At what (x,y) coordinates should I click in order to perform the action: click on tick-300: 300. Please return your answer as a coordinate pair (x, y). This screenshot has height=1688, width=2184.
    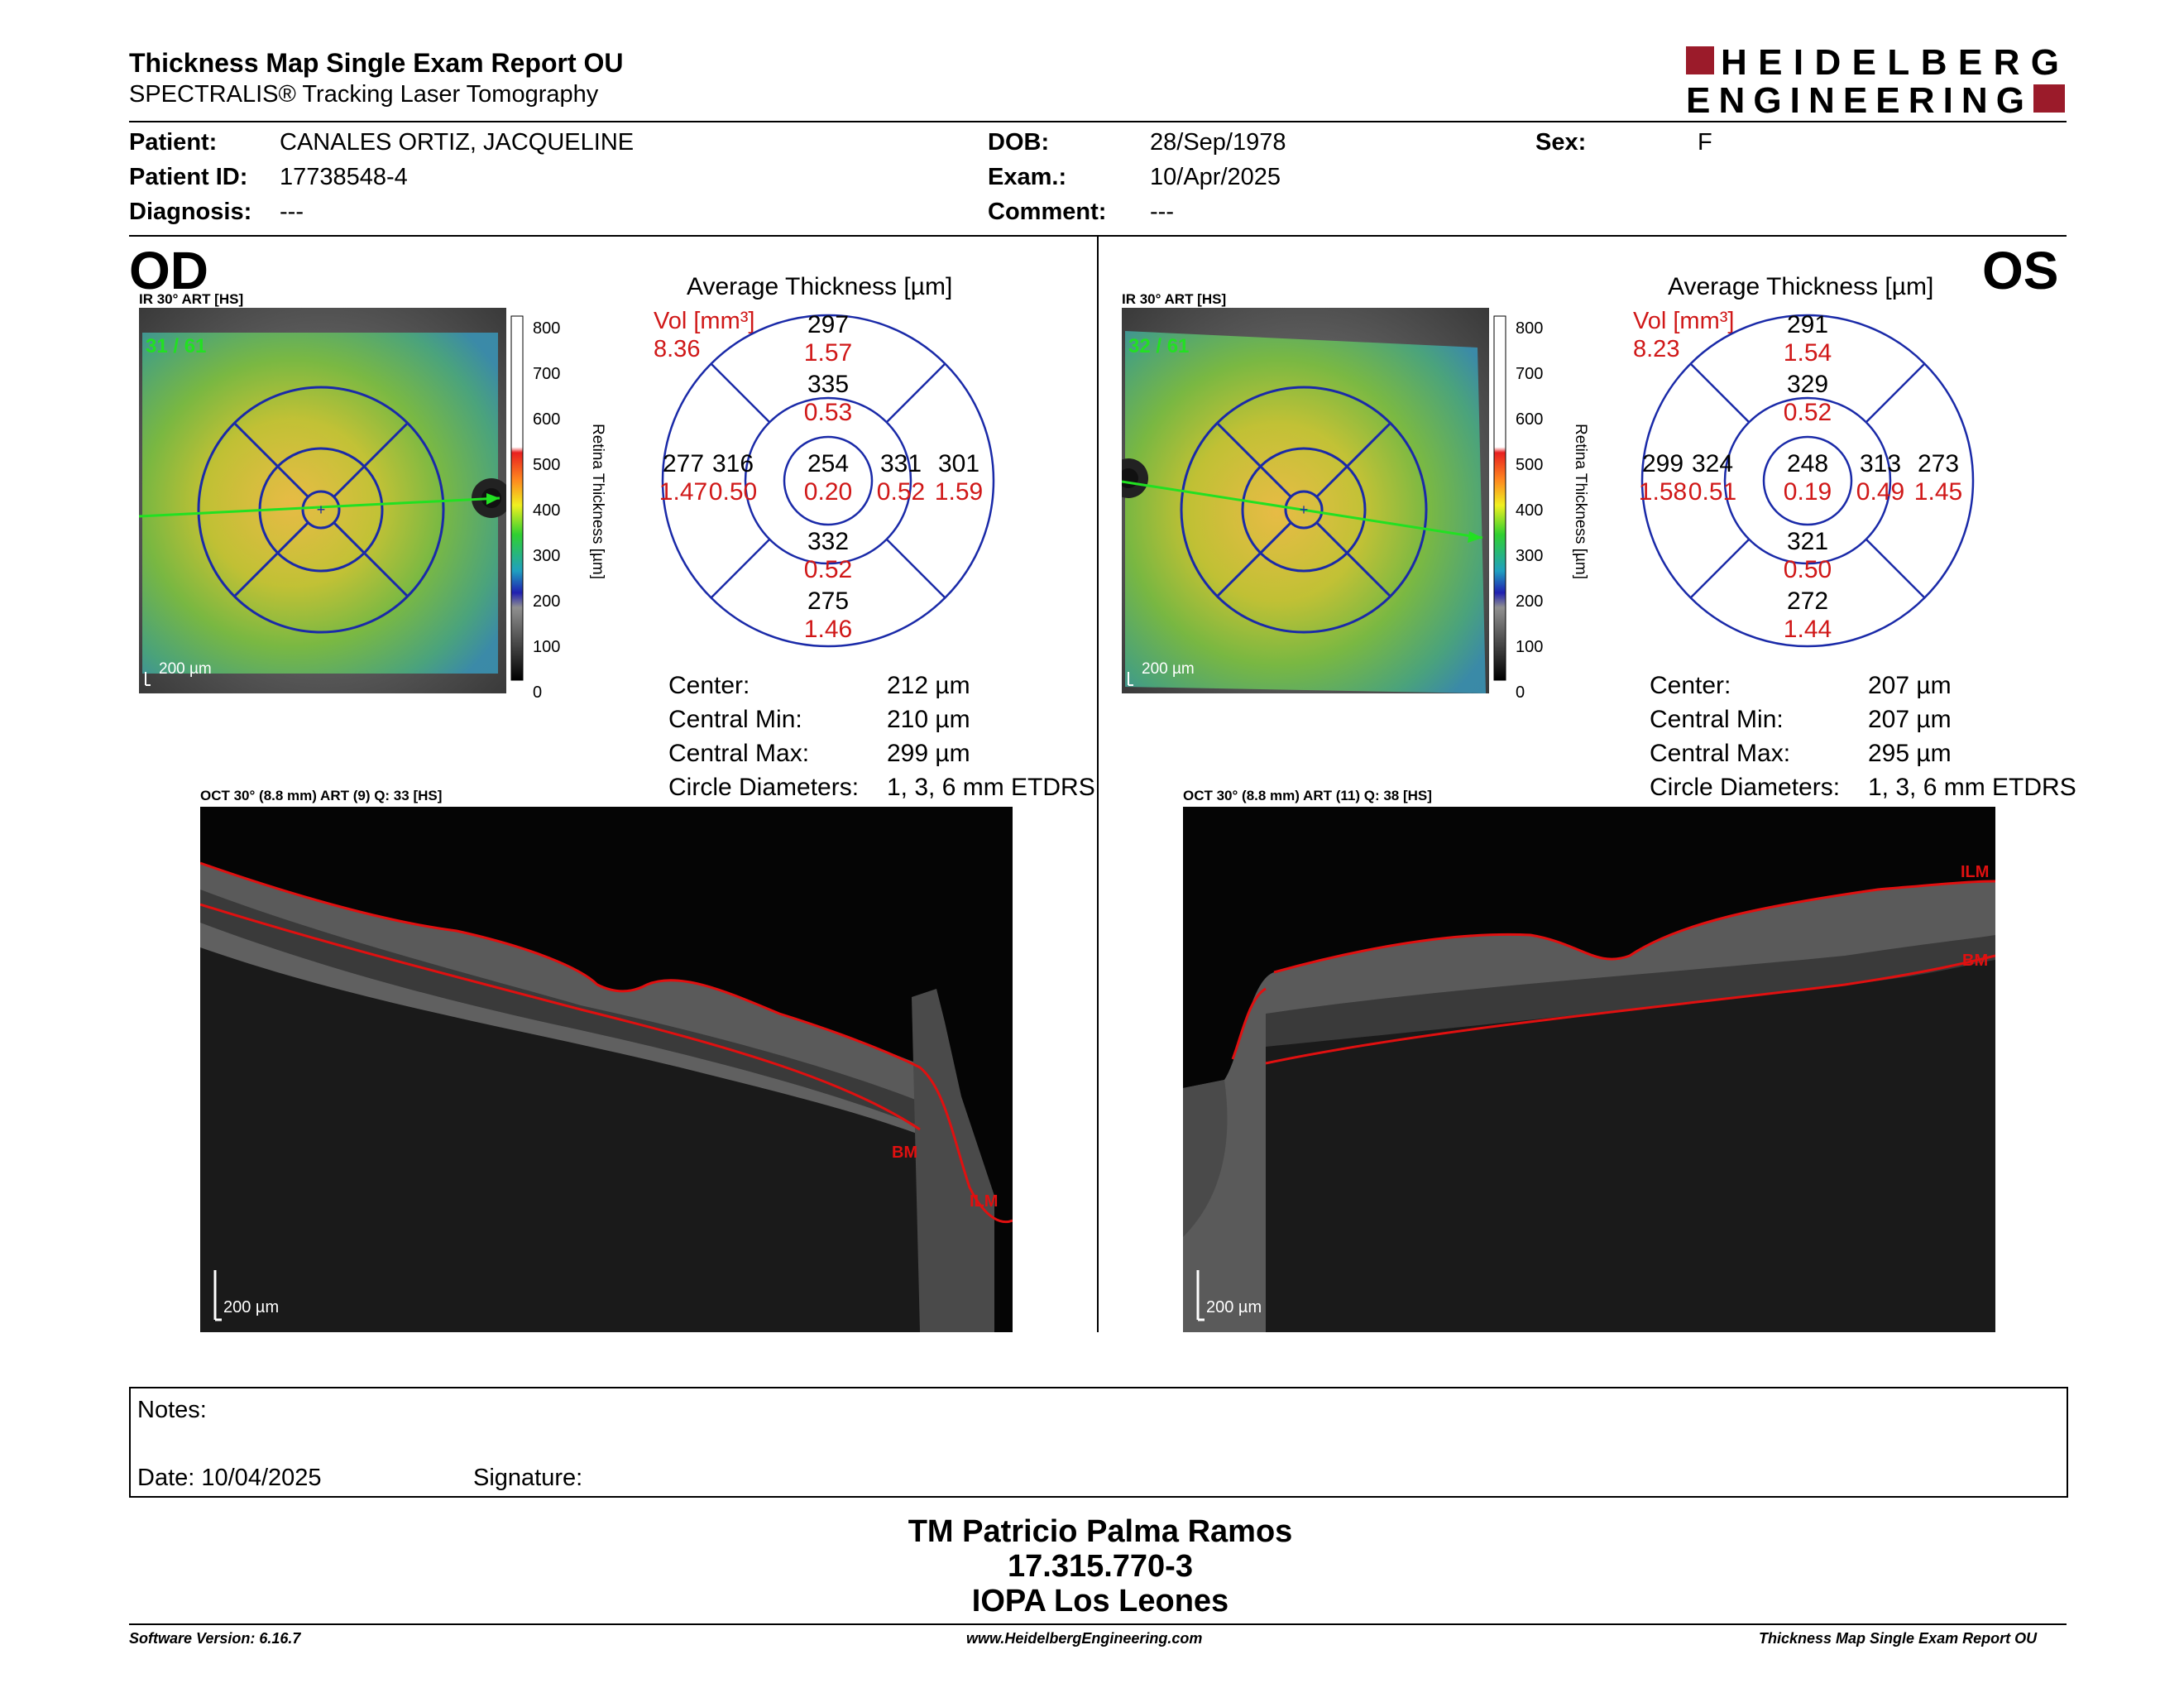
    Looking at the image, I should click on (1530, 556).